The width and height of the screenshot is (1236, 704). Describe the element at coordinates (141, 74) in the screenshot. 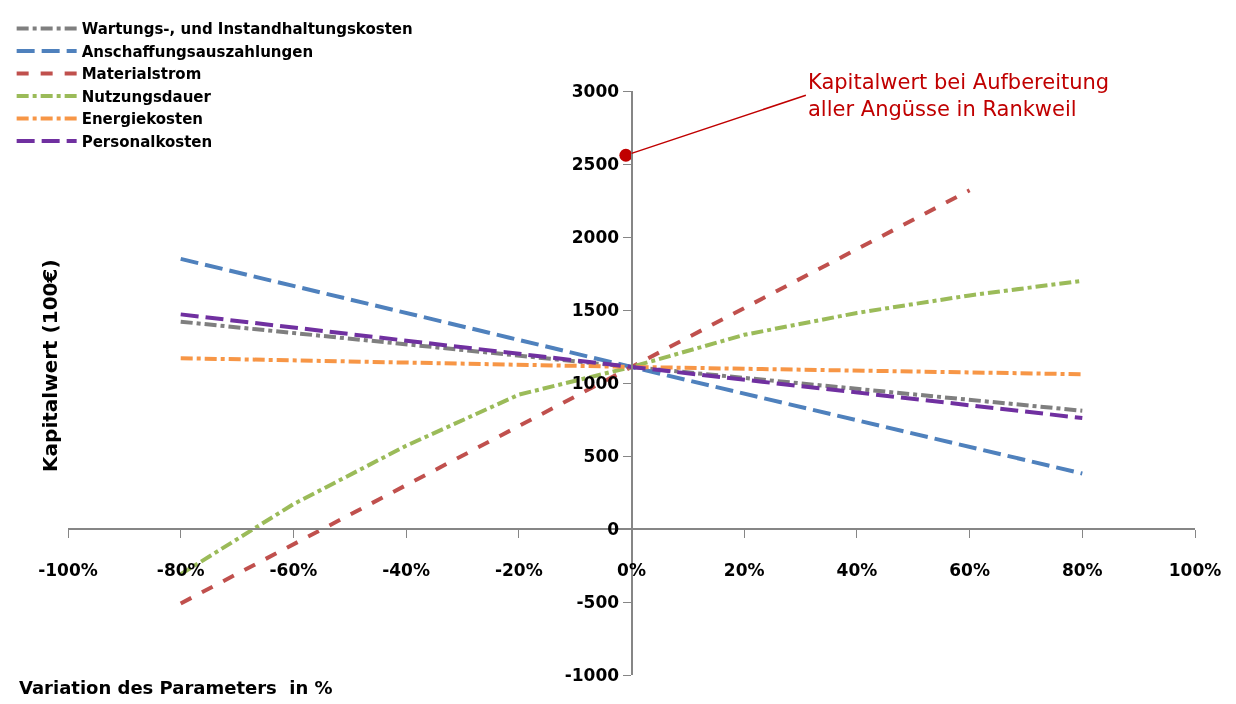

I see `legend-label: Materialstrom` at that location.